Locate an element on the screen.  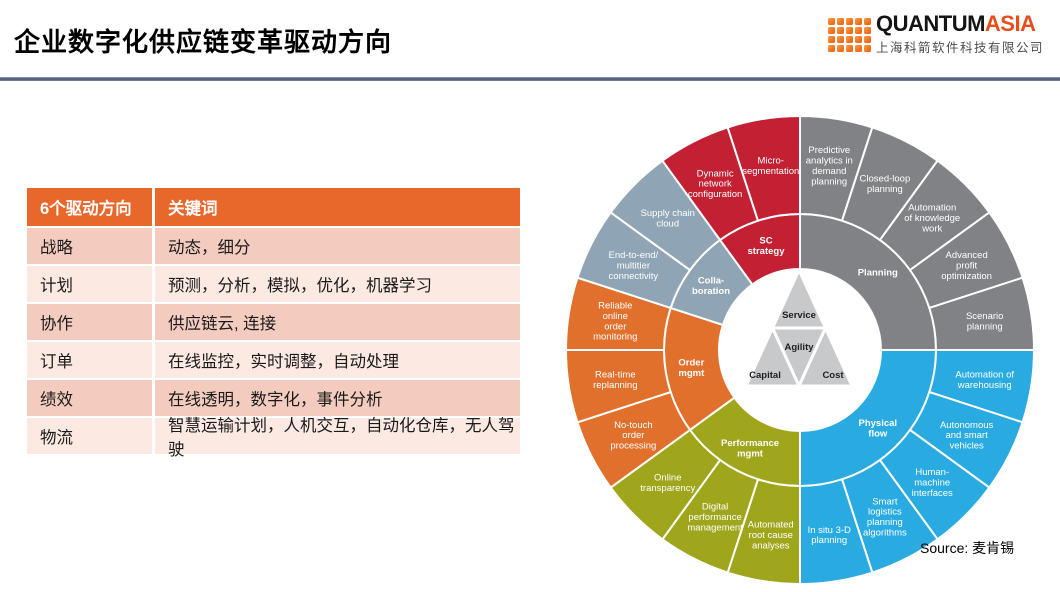
wheel-segment-label-closed-loop-planning: Closed-loop planning is located at coordinates (885, 183).